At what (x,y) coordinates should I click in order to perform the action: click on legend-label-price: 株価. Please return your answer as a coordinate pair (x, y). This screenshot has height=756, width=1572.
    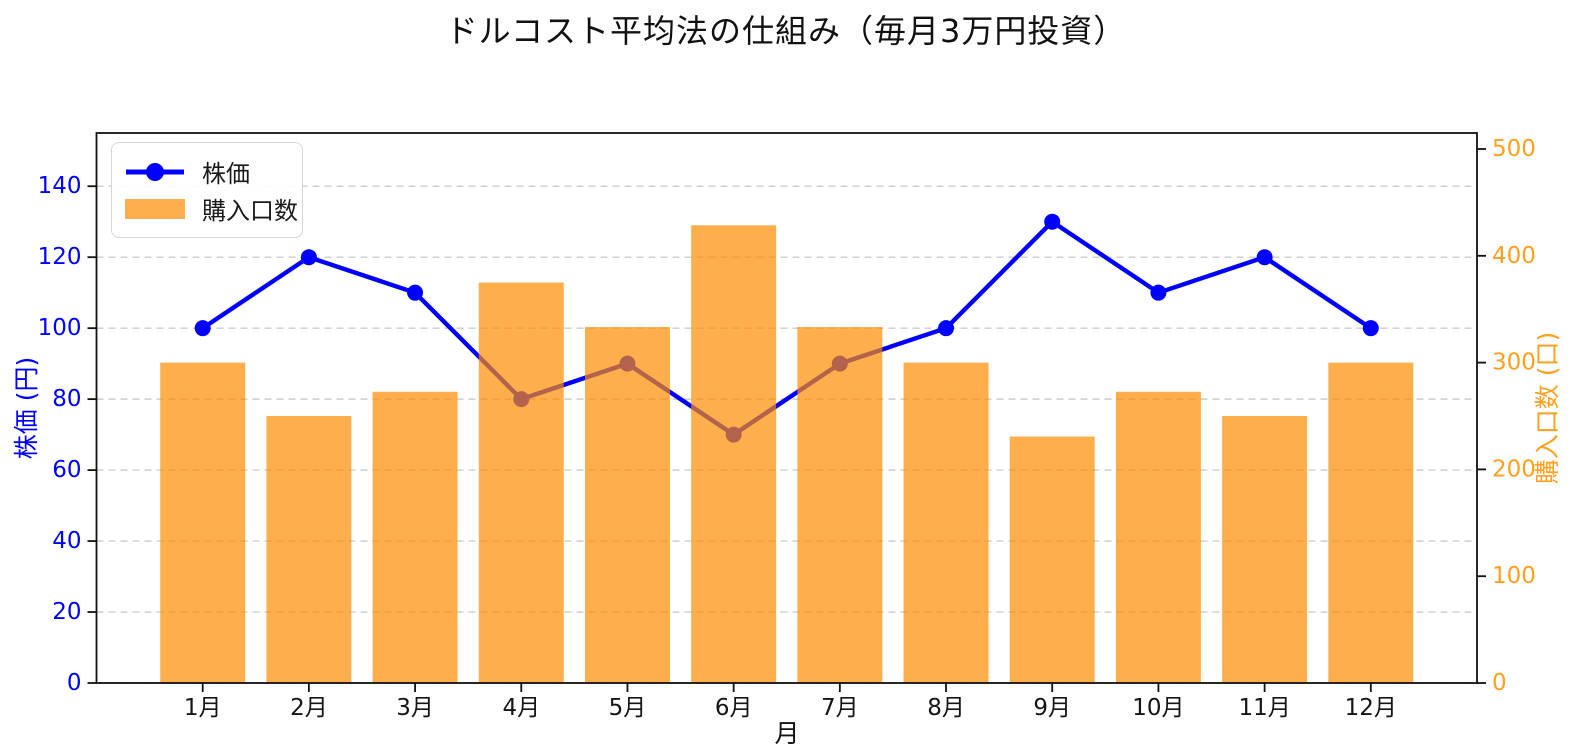
    Looking at the image, I should click on (226, 174).